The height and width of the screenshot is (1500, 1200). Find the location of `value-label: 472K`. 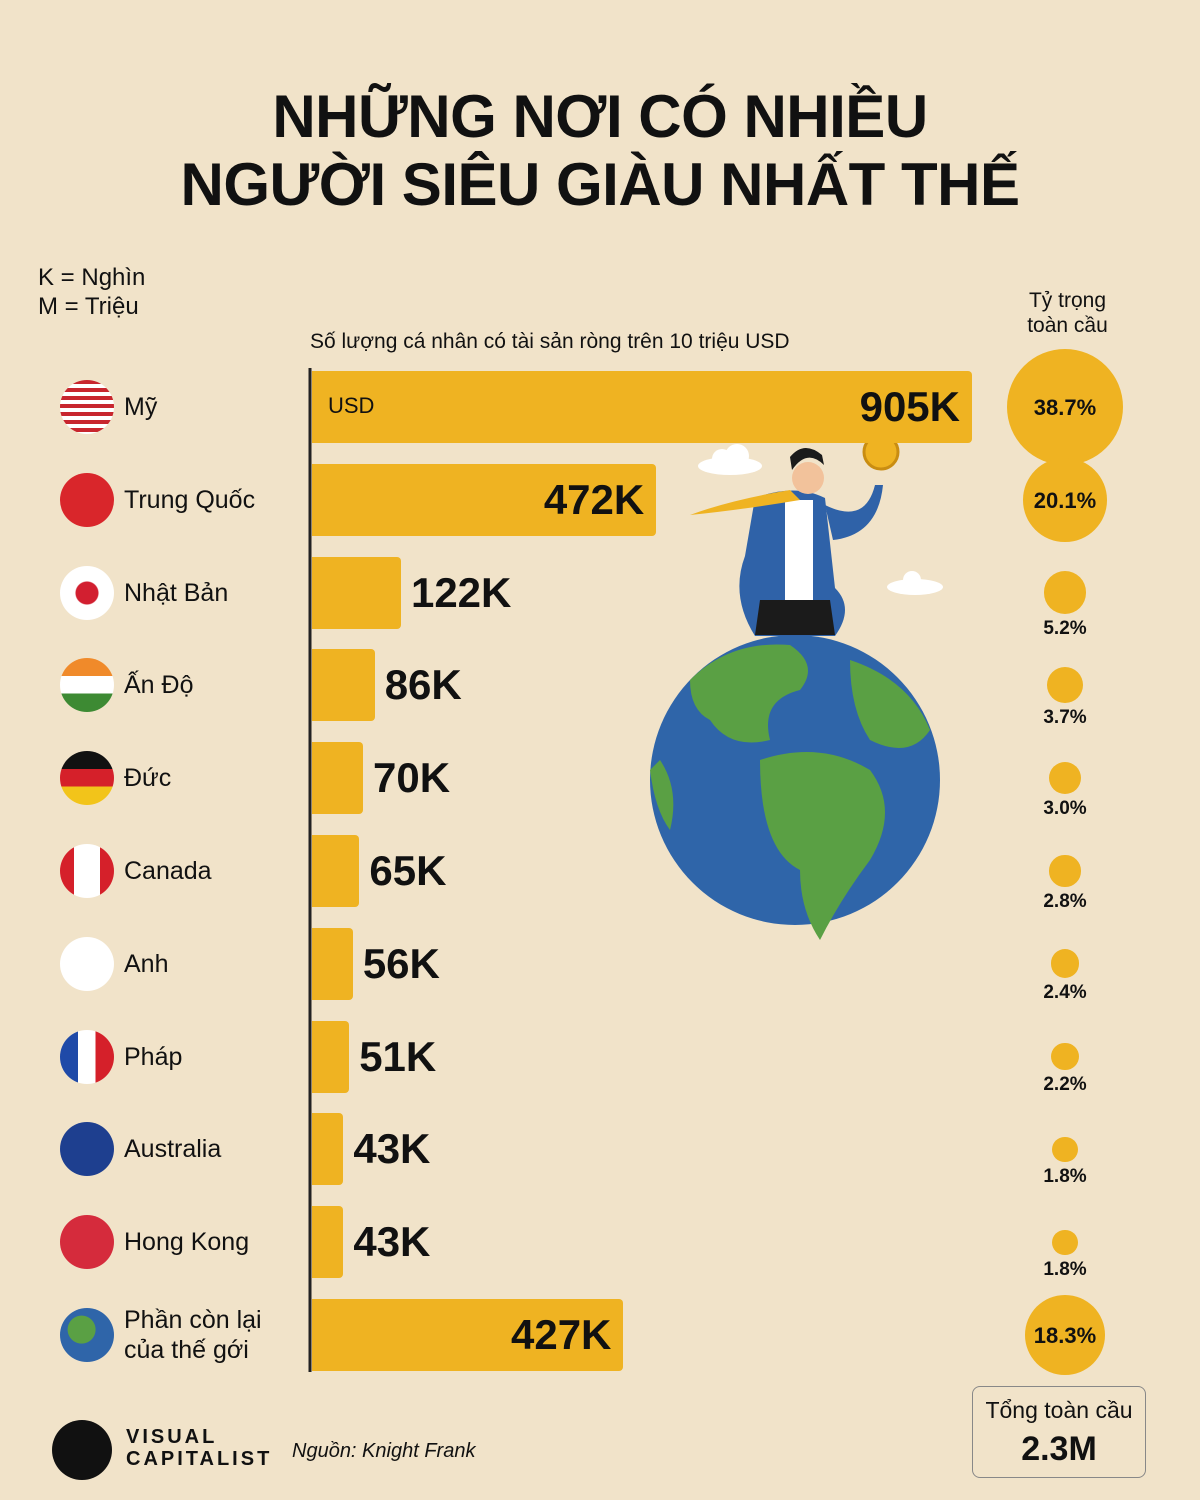

value-label: 472K is located at coordinates (594, 499).